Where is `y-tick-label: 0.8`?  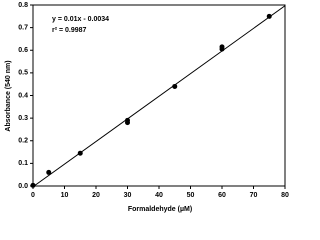
y-tick-label: 0.8 is located at coordinates (23, 5).